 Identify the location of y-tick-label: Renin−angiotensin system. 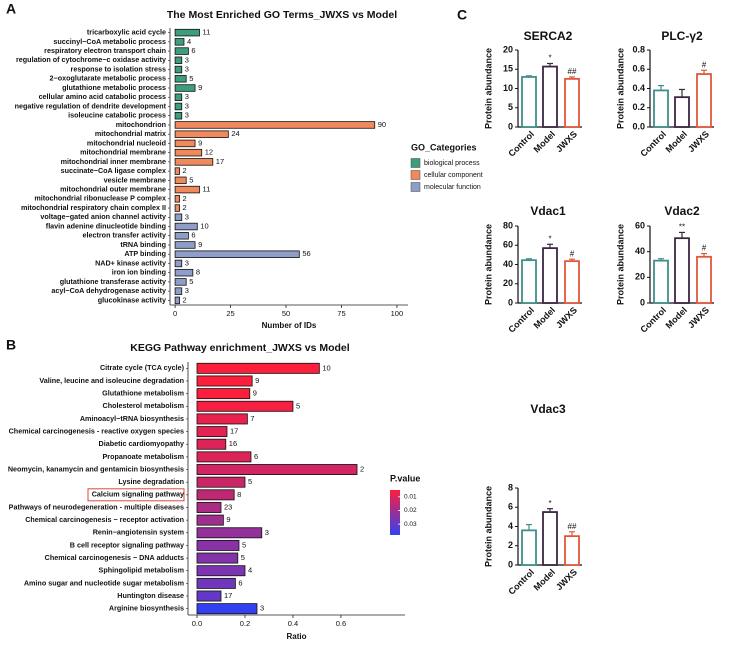
(138, 532).